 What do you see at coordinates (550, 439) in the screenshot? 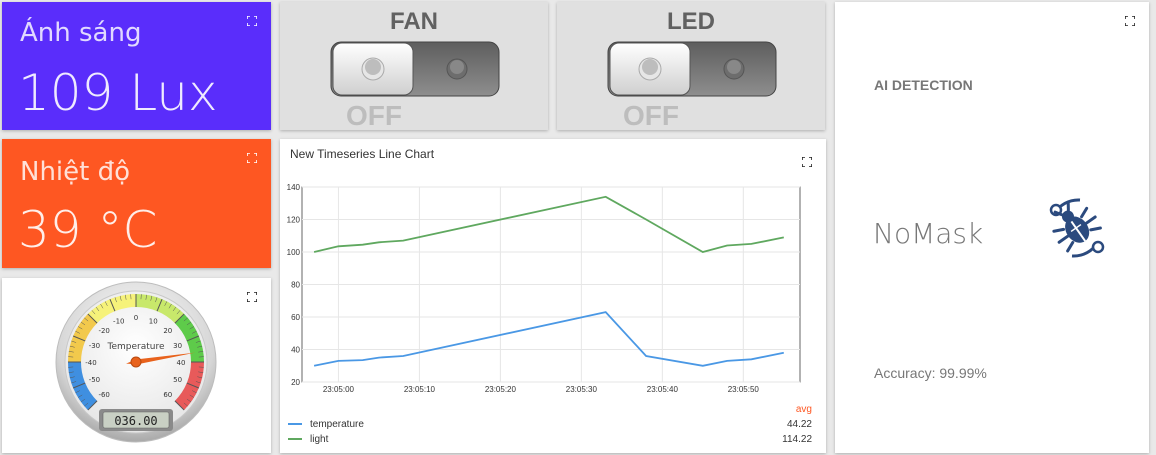
I see `legend-item-light: light 114.22` at bounding box center [550, 439].